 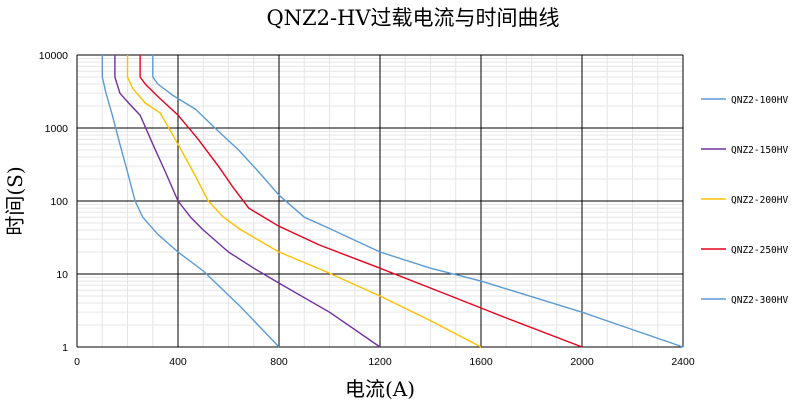 What do you see at coordinates (15, 200) in the screenshot?
I see `y-axis-label: 时间(S)` at bounding box center [15, 200].